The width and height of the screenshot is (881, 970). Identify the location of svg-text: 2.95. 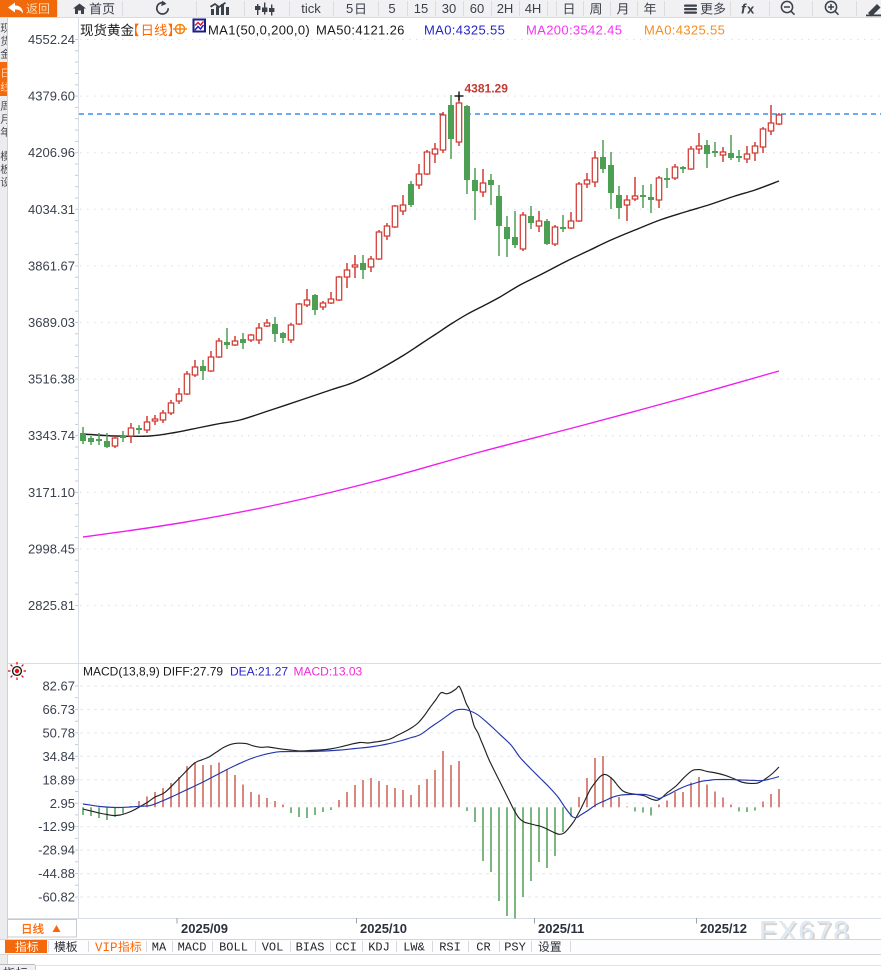
(62, 803).